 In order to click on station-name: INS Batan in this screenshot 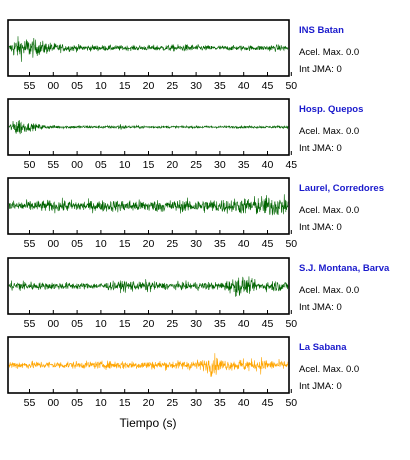, I will do `click(321, 30)`.